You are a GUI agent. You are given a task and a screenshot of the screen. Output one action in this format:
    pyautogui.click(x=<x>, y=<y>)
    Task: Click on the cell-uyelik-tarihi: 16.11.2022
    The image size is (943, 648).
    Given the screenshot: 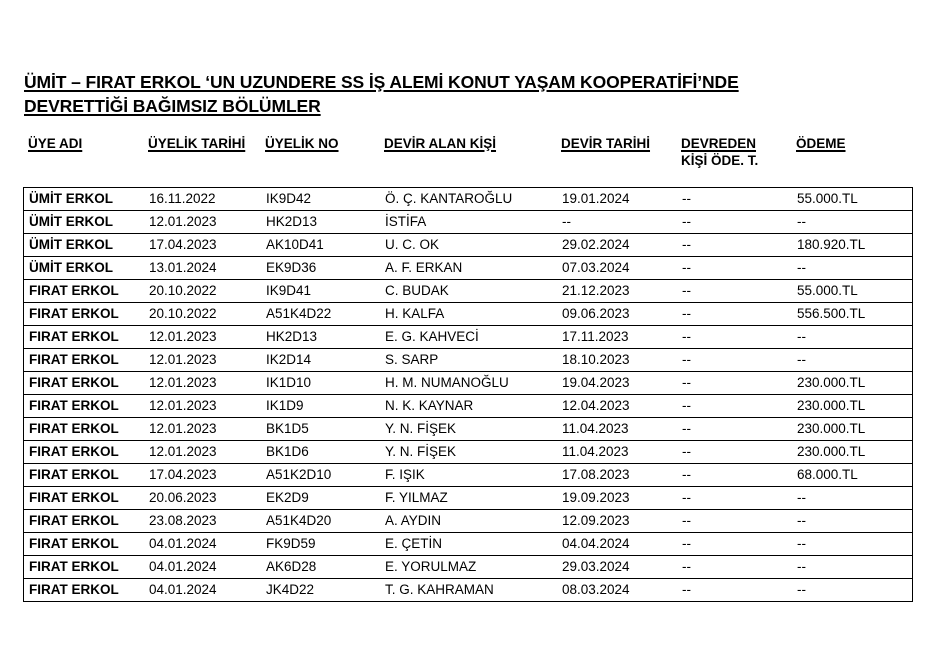 What is the action you would take?
    pyautogui.click(x=182, y=198)
    